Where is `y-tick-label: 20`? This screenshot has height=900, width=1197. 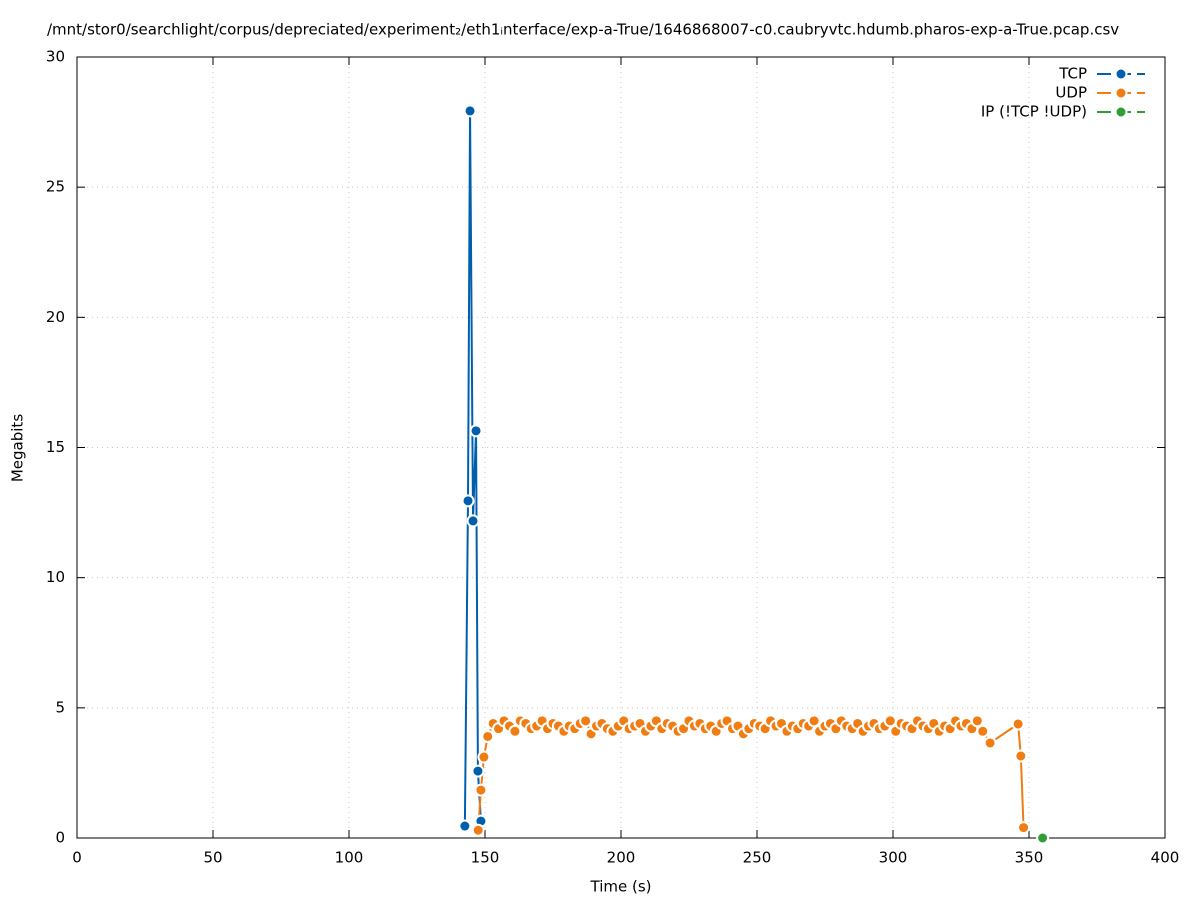 y-tick-label: 20 is located at coordinates (55, 317).